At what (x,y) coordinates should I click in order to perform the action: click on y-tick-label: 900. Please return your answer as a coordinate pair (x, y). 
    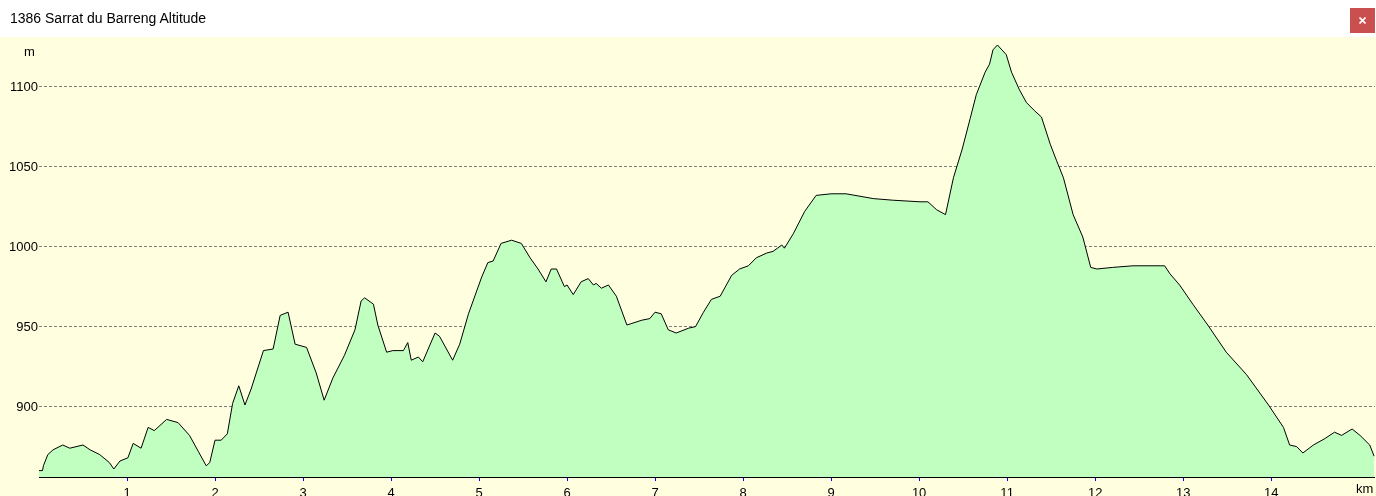
    Looking at the image, I should click on (27, 407).